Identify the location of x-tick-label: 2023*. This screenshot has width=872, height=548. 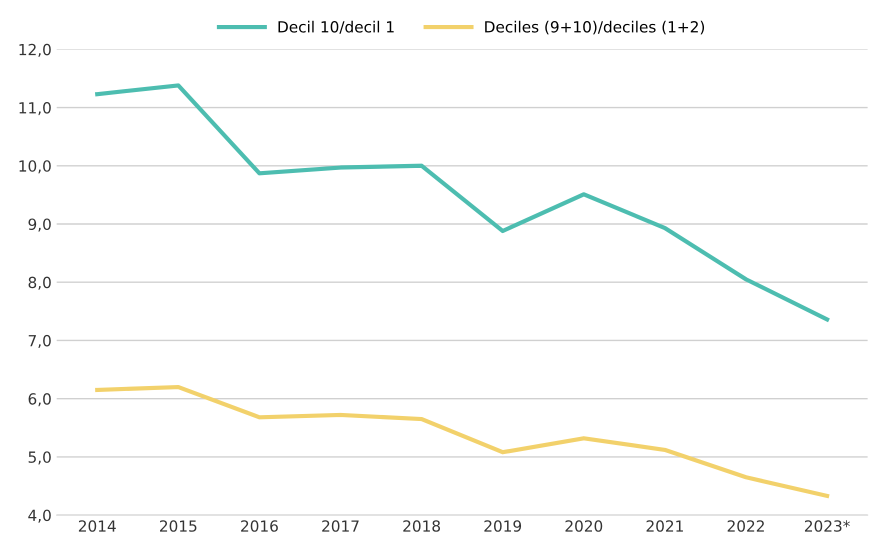
(827, 526).